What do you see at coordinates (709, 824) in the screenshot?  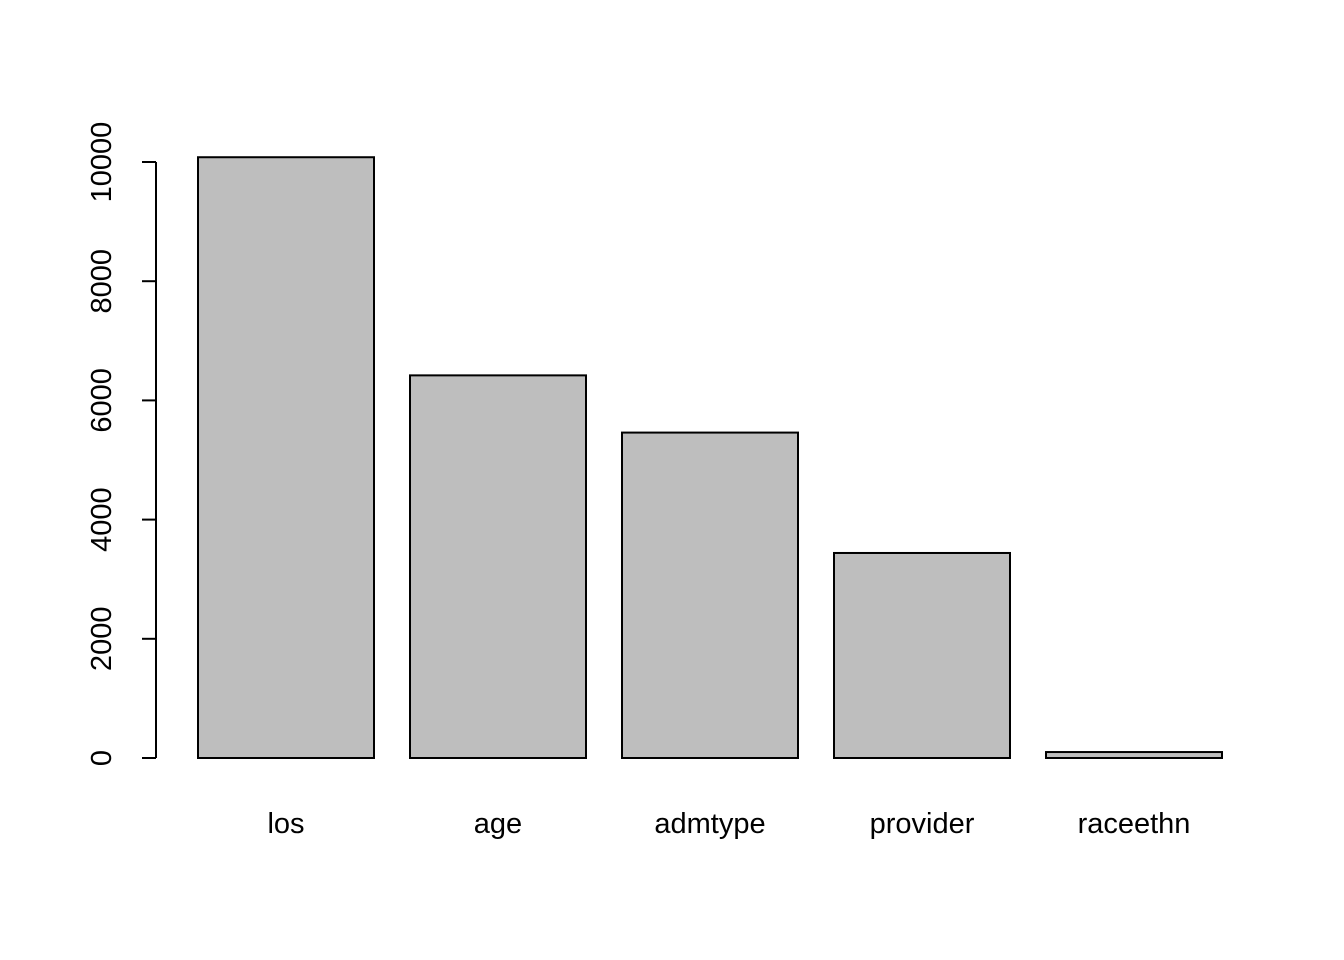 I see `x-category-label: admtype` at bounding box center [709, 824].